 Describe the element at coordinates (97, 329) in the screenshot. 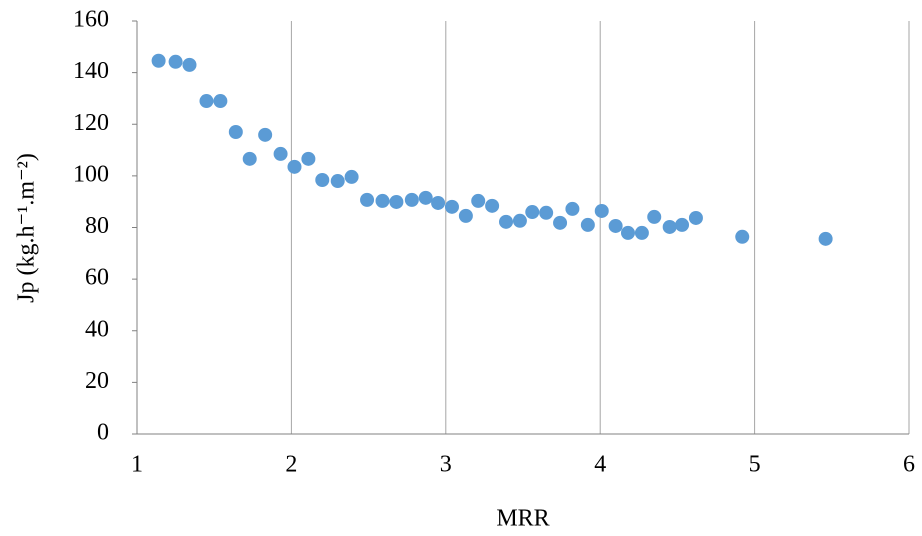

I see `y-tick-label: 40` at that location.